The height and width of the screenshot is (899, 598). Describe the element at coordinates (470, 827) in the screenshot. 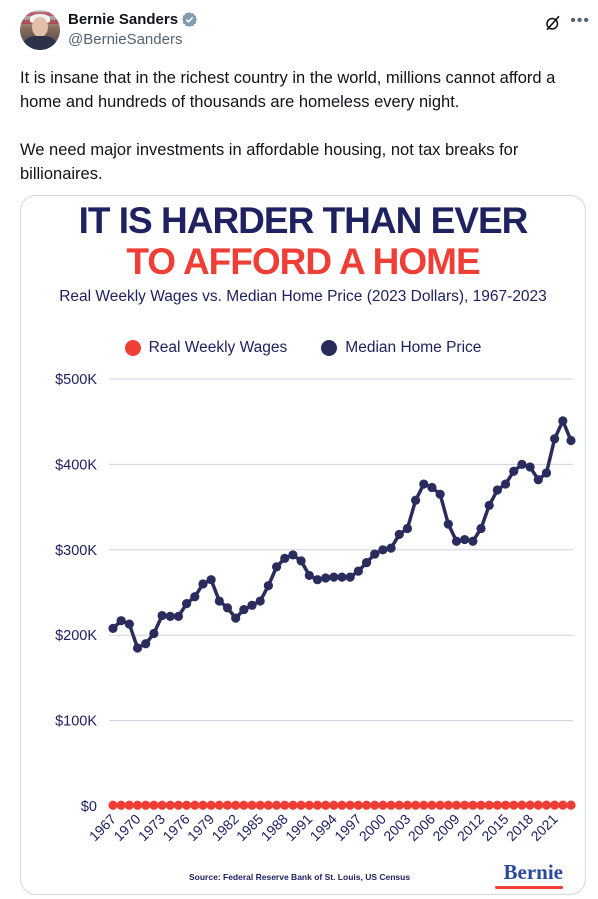

I see `x-tick-label: 2012` at that location.